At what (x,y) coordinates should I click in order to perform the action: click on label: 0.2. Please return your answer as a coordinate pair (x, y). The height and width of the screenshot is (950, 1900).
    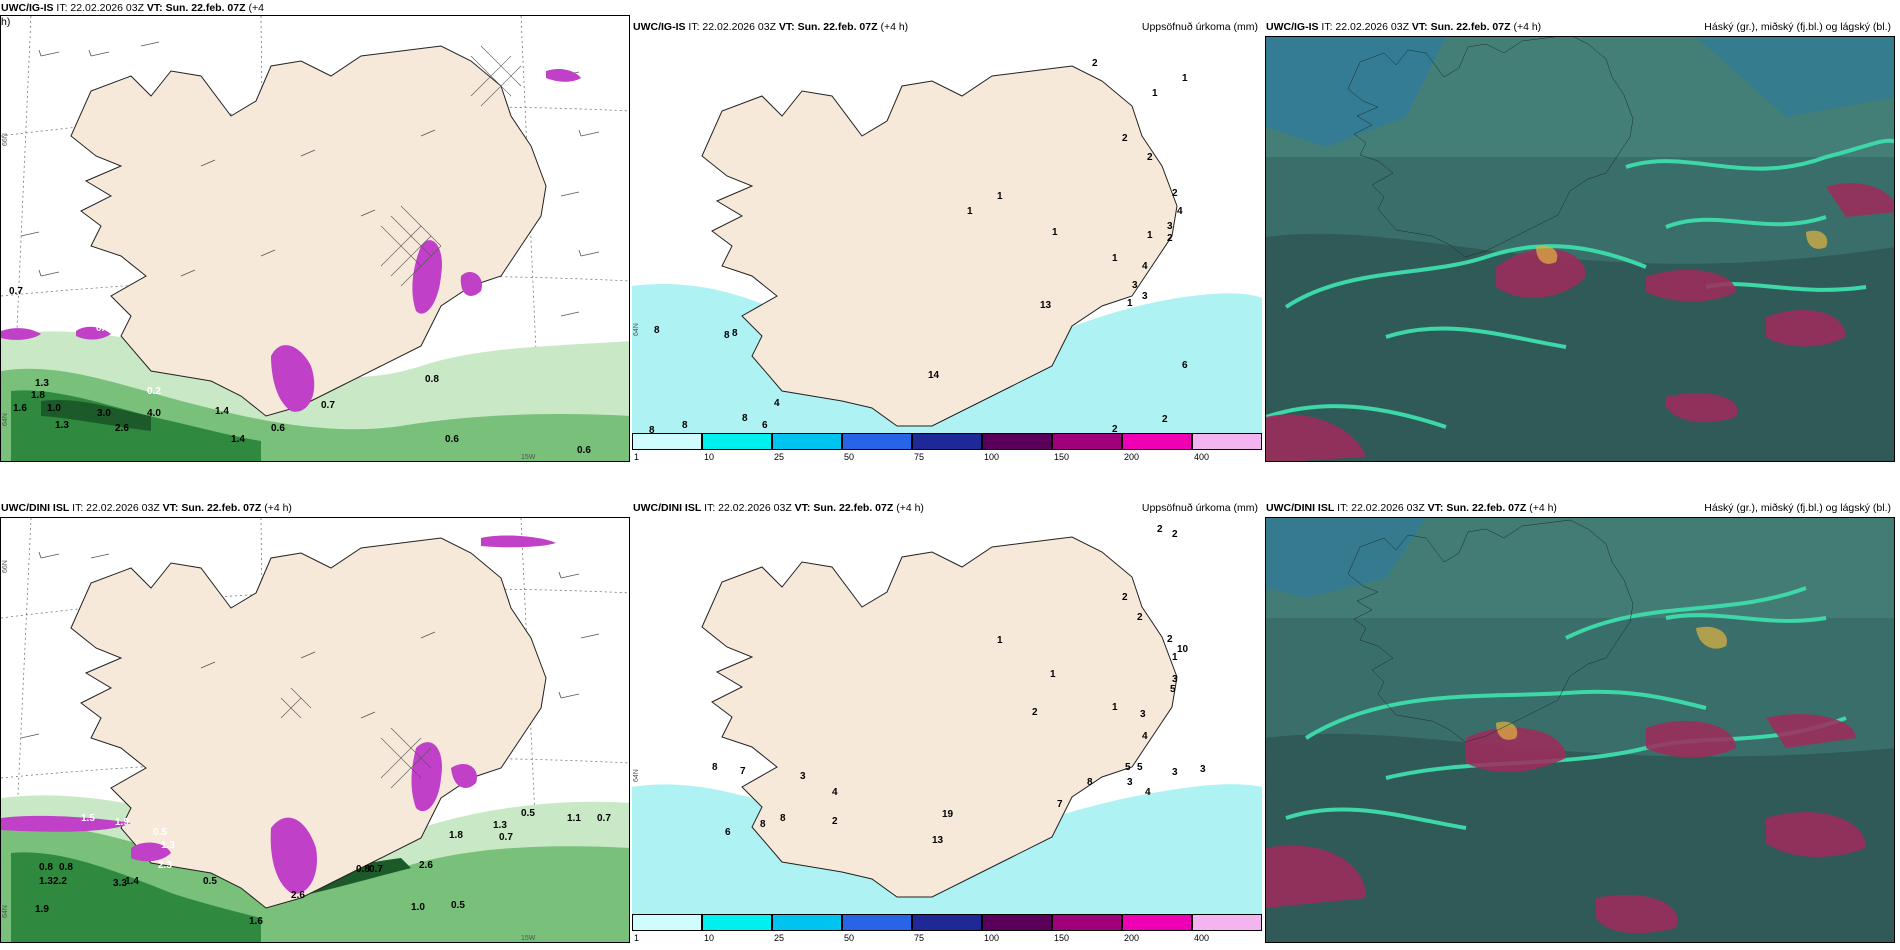
    Looking at the image, I should click on (154, 391).